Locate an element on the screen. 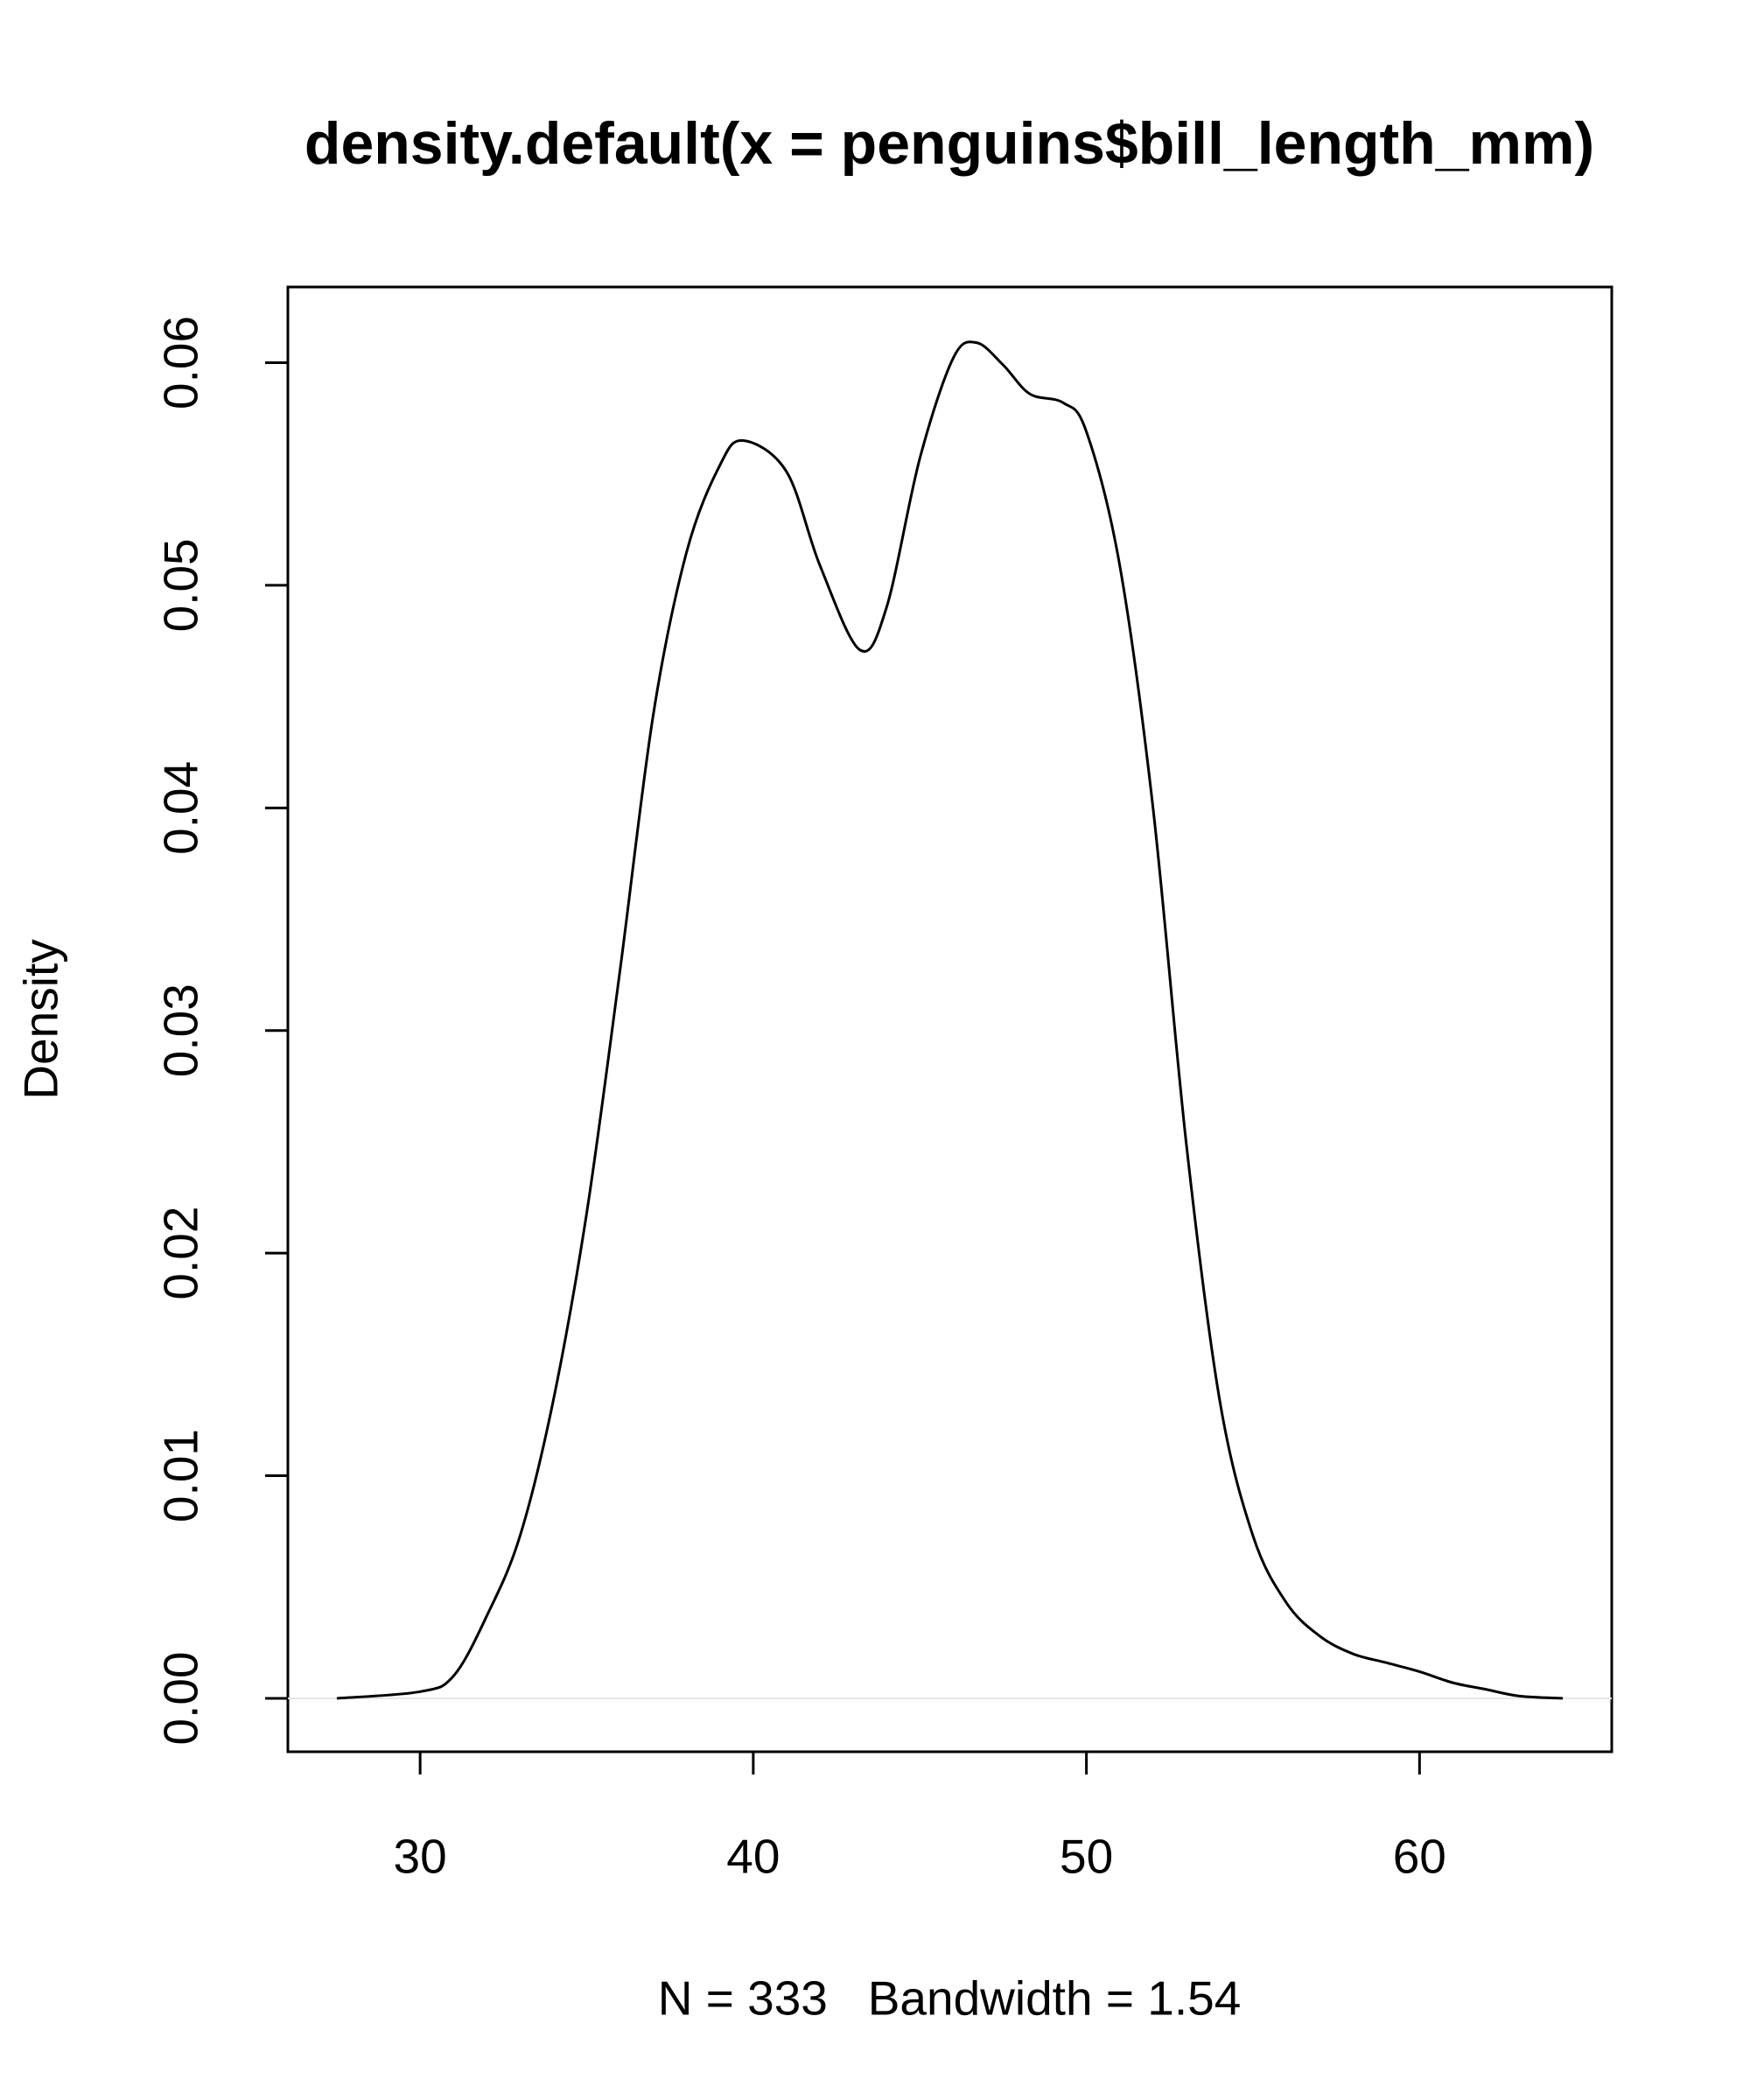  y-tick-label: 0.00 is located at coordinates (181, 1698).